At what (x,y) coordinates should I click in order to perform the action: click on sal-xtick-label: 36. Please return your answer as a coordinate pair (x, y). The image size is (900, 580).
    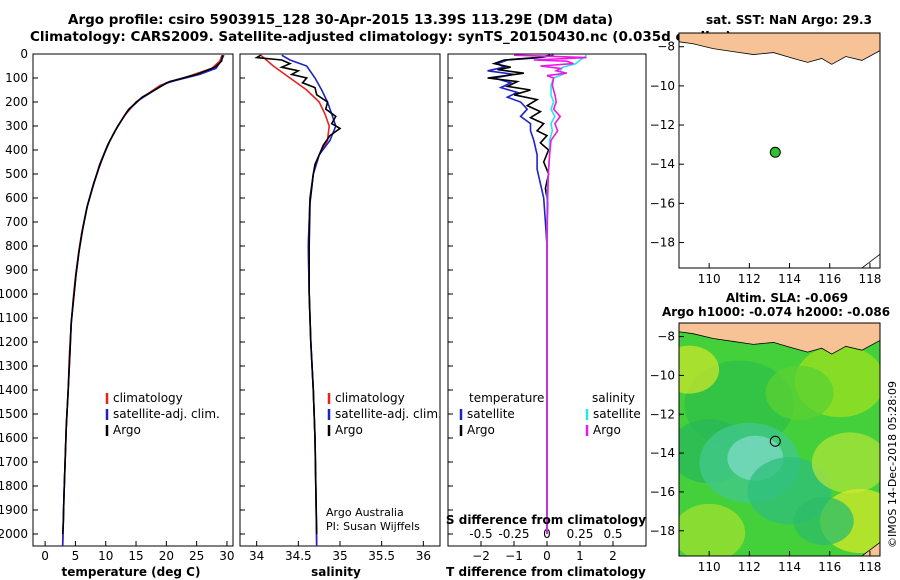
    Looking at the image, I should click on (423, 556).